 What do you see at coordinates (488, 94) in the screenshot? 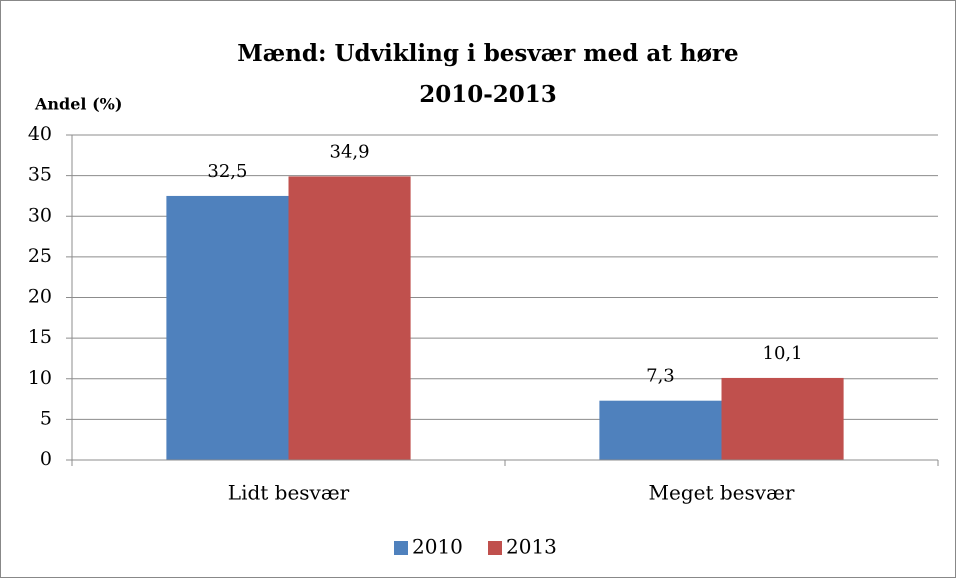
I see `chart-subtitle: 2010-2013` at bounding box center [488, 94].